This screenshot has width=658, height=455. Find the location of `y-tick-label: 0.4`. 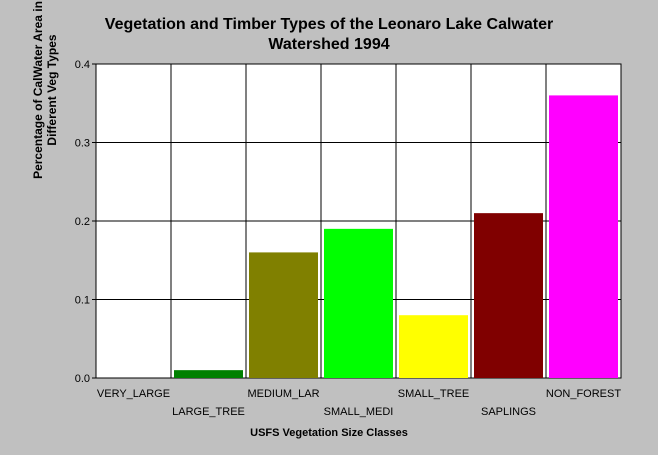

y-tick-label: 0.4 is located at coordinates (82, 65).